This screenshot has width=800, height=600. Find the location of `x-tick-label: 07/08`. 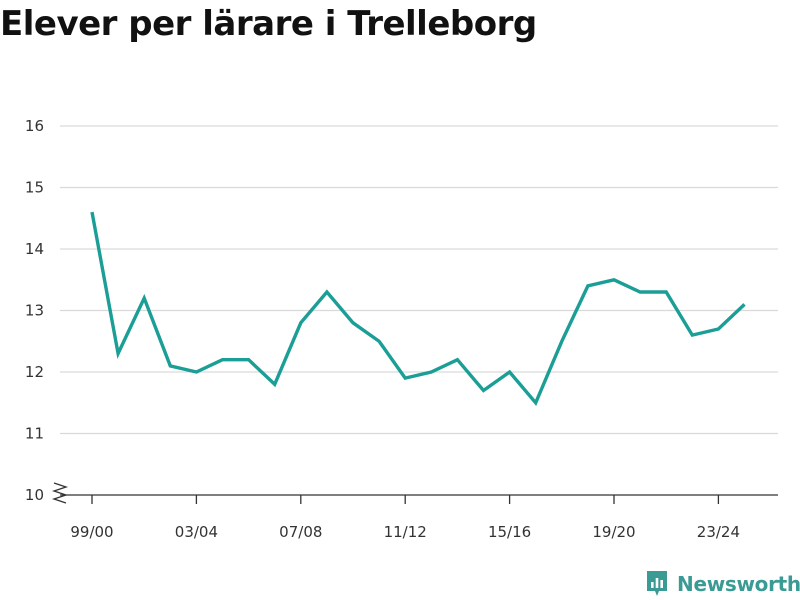

x-tick-label: 07/08 is located at coordinates (300, 532).